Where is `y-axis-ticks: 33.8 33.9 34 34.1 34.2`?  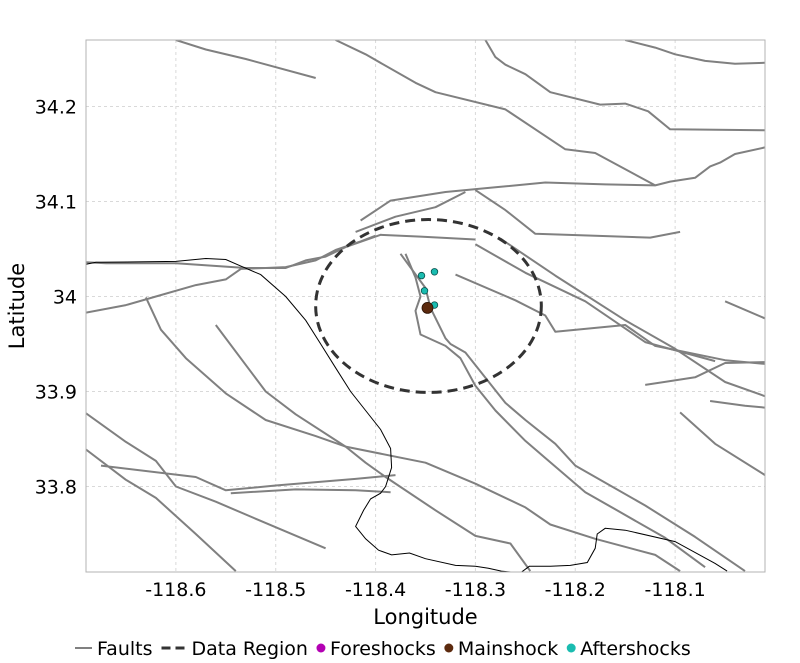 y-axis-ticks: 33.8 33.9 34 34.1 34.2 is located at coordinates (56, 298).